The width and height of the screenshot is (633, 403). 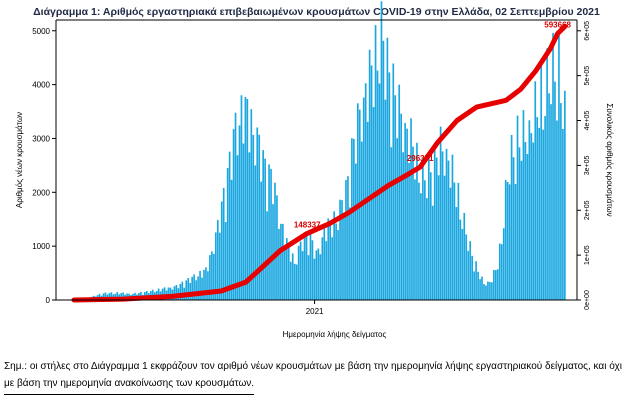 What do you see at coordinates (41, 246) in the screenshot?
I see `y-tick-label: 1000` at bounding box center [41, 246].